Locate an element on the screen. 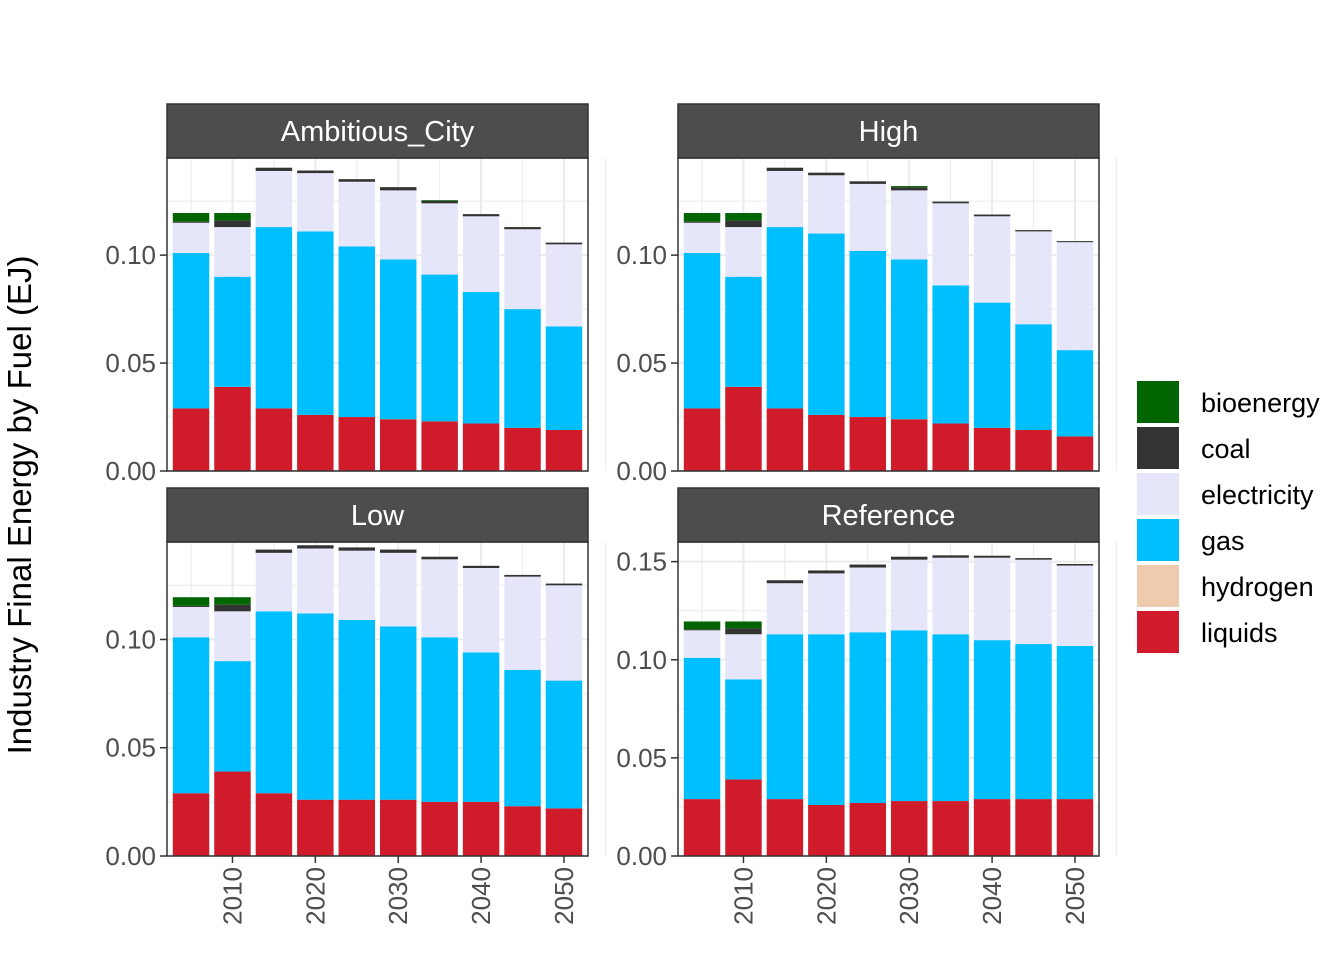  facet-title: High is located at coordinates (889, 132).